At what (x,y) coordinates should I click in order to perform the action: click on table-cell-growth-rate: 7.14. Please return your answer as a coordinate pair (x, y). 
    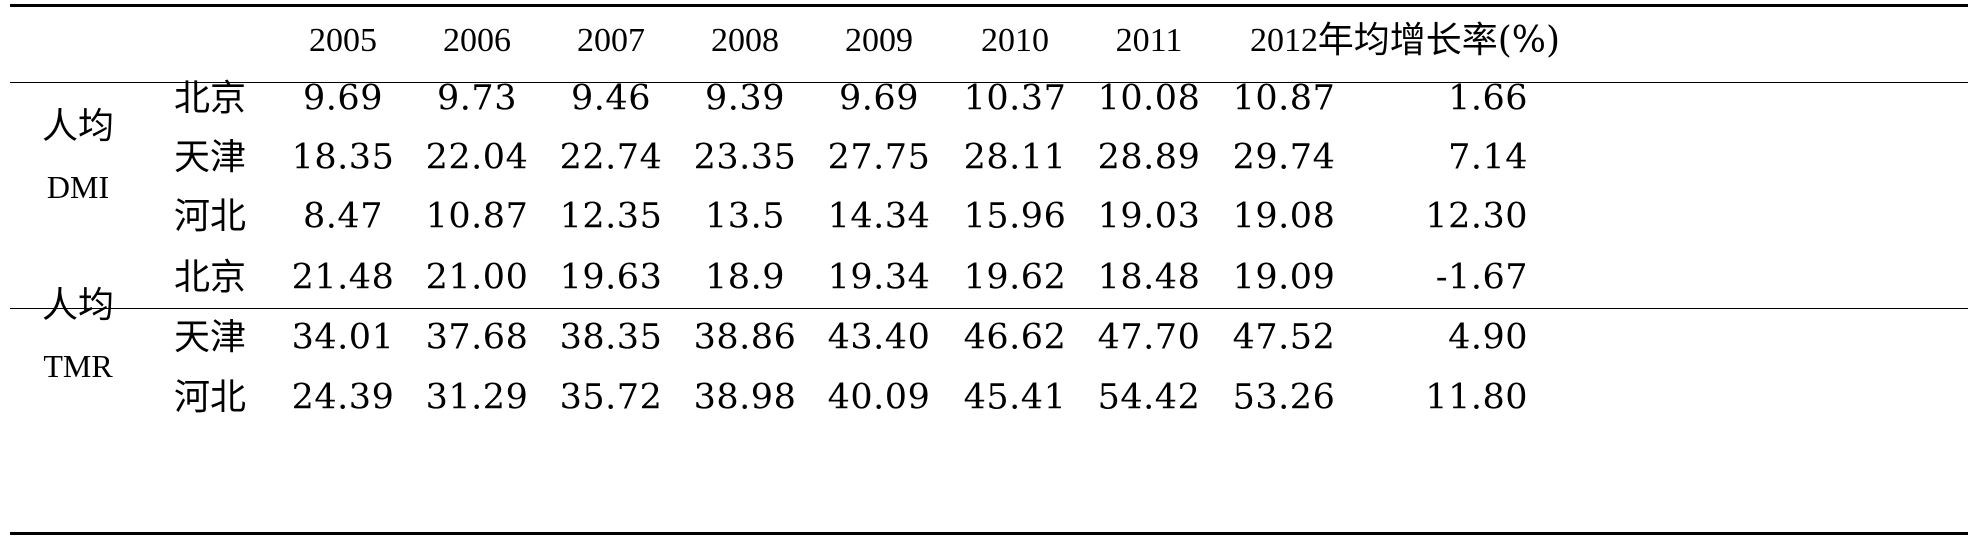
    Looking at the image, I should click on (1488, 157).